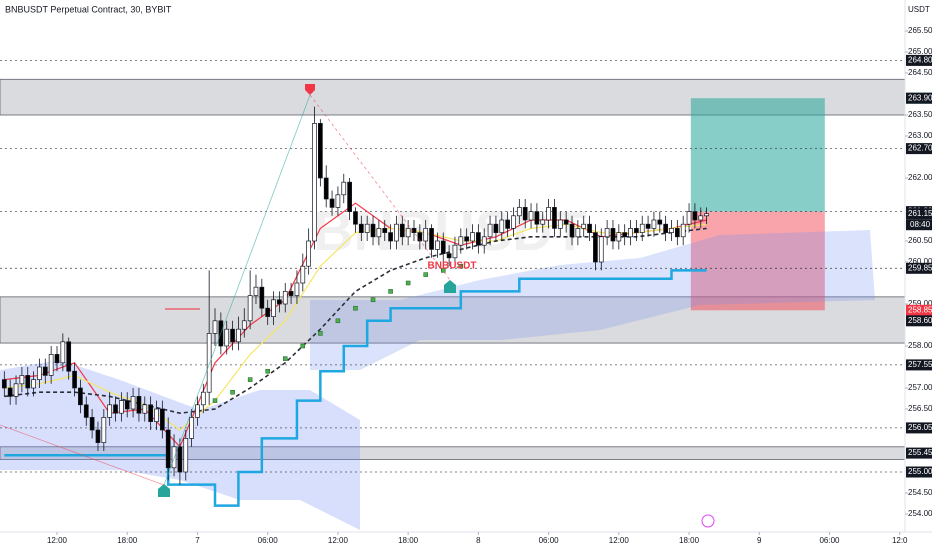 This screenshot has height=550, width=932. Describe the element at coordinates (310, 89) in the screenshot. I see `sell-marker` at that location.